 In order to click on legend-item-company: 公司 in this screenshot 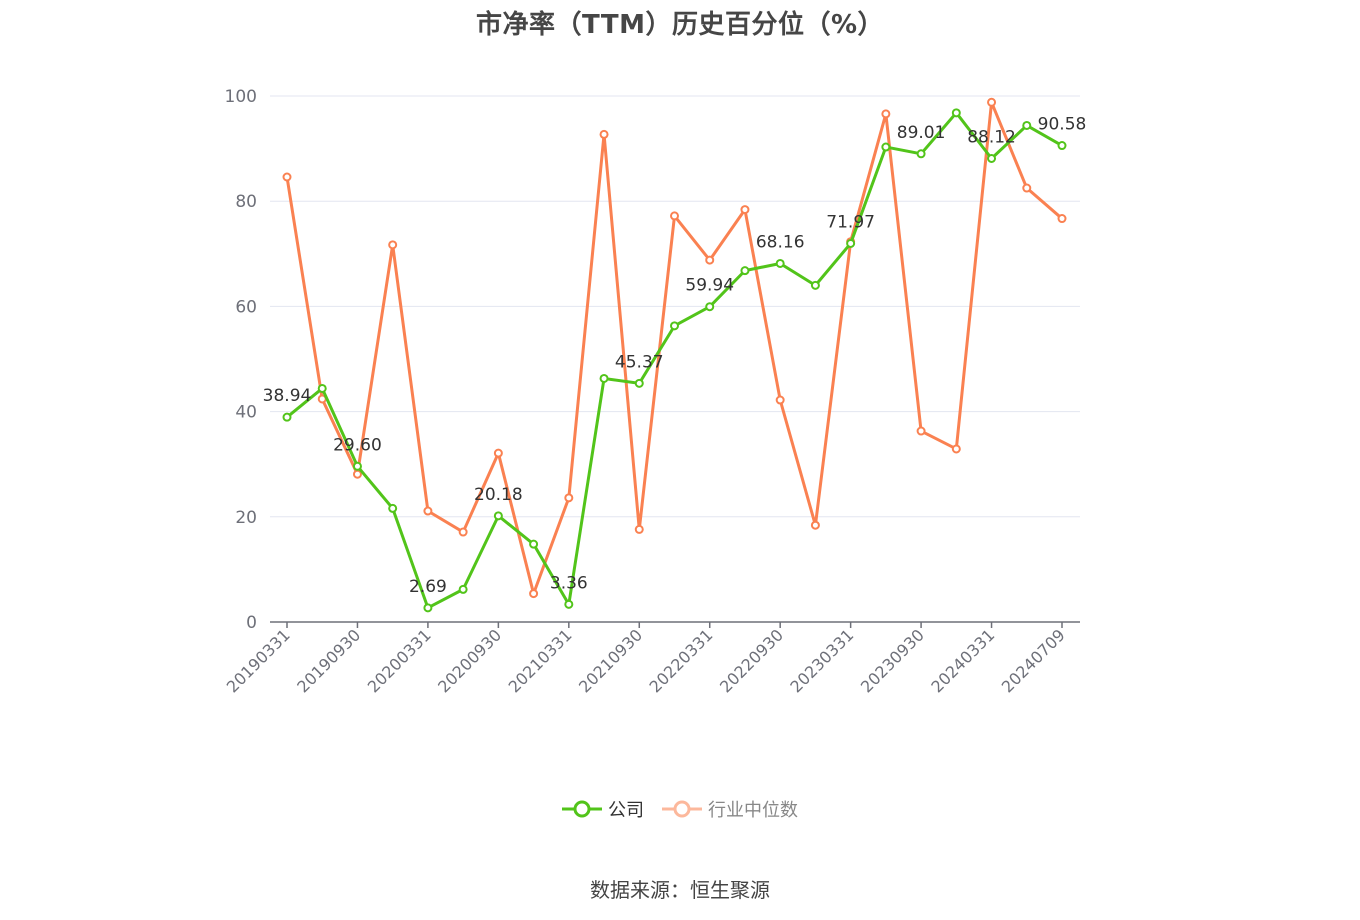, I will do `click(603, 809)`.